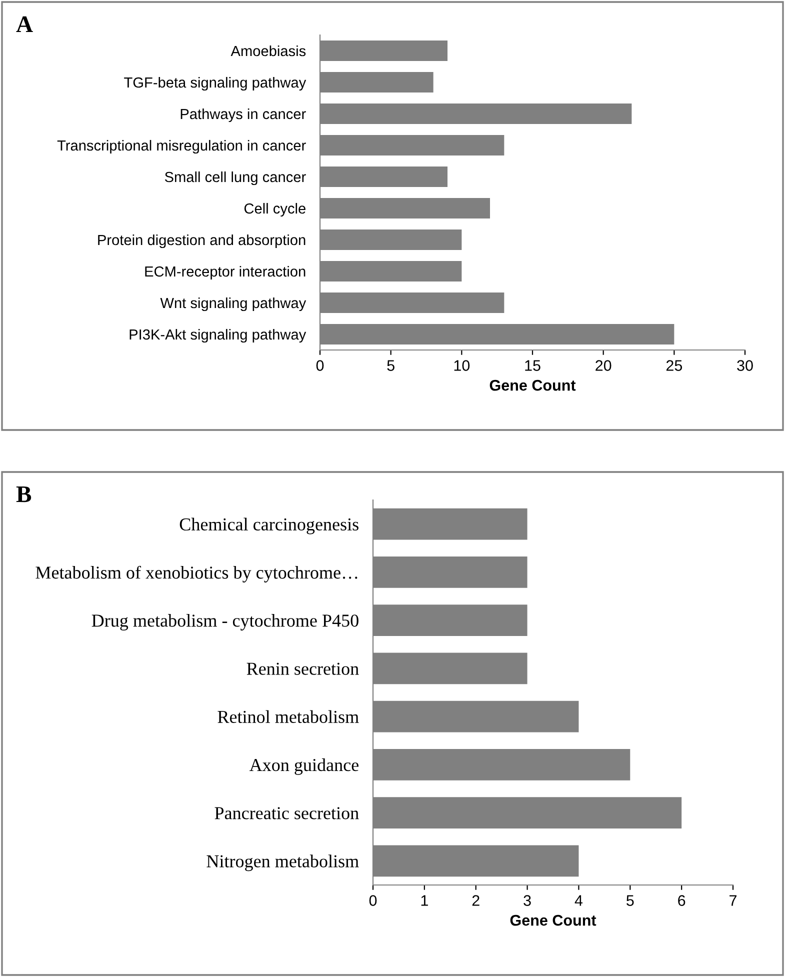  Describe the element at coordinates (604, 365) in the screenshot. I see `x-tick-label: 20` at that location.